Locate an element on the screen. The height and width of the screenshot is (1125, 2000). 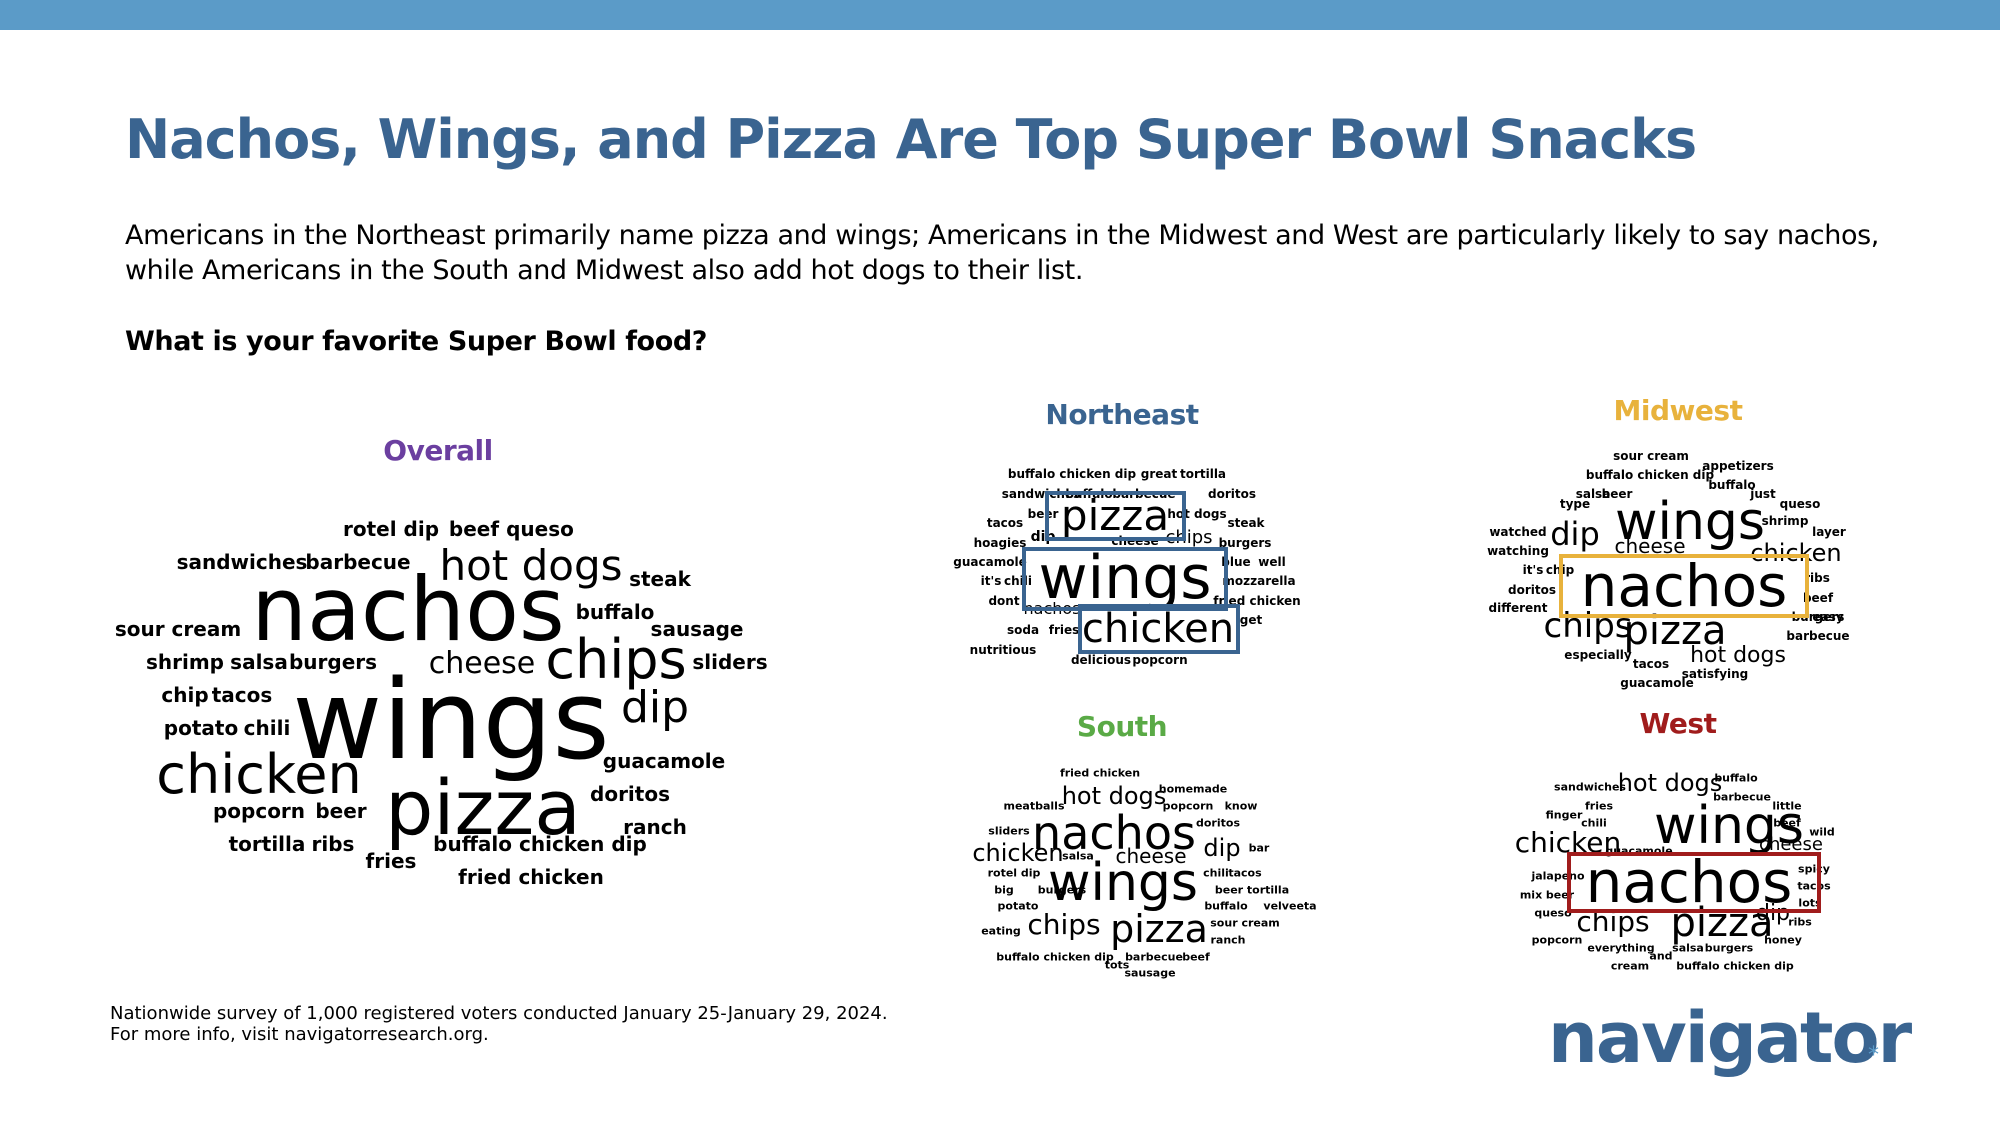
cloud-word: ranch is located at coordinates (655, 827).